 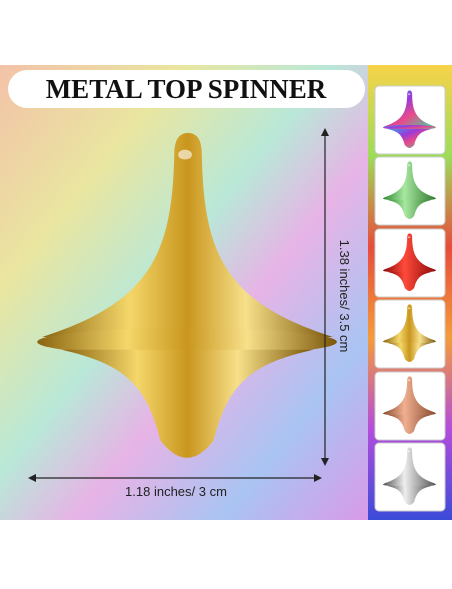 I want to click on width-arrow, so click(x=175, y=478).